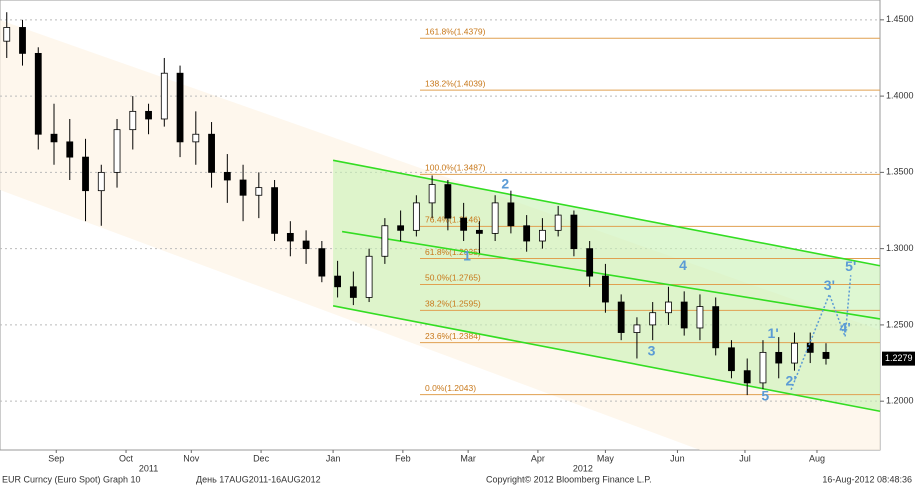 This screenshot has height=487, width=915. Describe the element at coordinates (900, 172) in the screenshot. I see `y-tick-label: 1.3500` at that location.